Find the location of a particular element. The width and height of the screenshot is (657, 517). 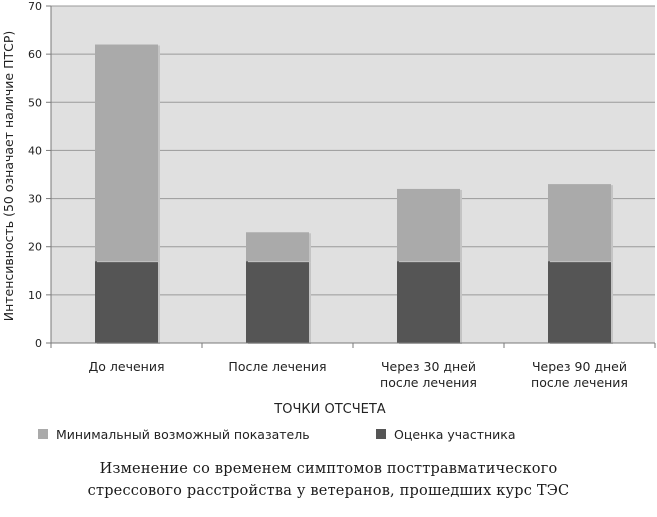

y-tick-label: 60 is located at coordinates (35, 54).